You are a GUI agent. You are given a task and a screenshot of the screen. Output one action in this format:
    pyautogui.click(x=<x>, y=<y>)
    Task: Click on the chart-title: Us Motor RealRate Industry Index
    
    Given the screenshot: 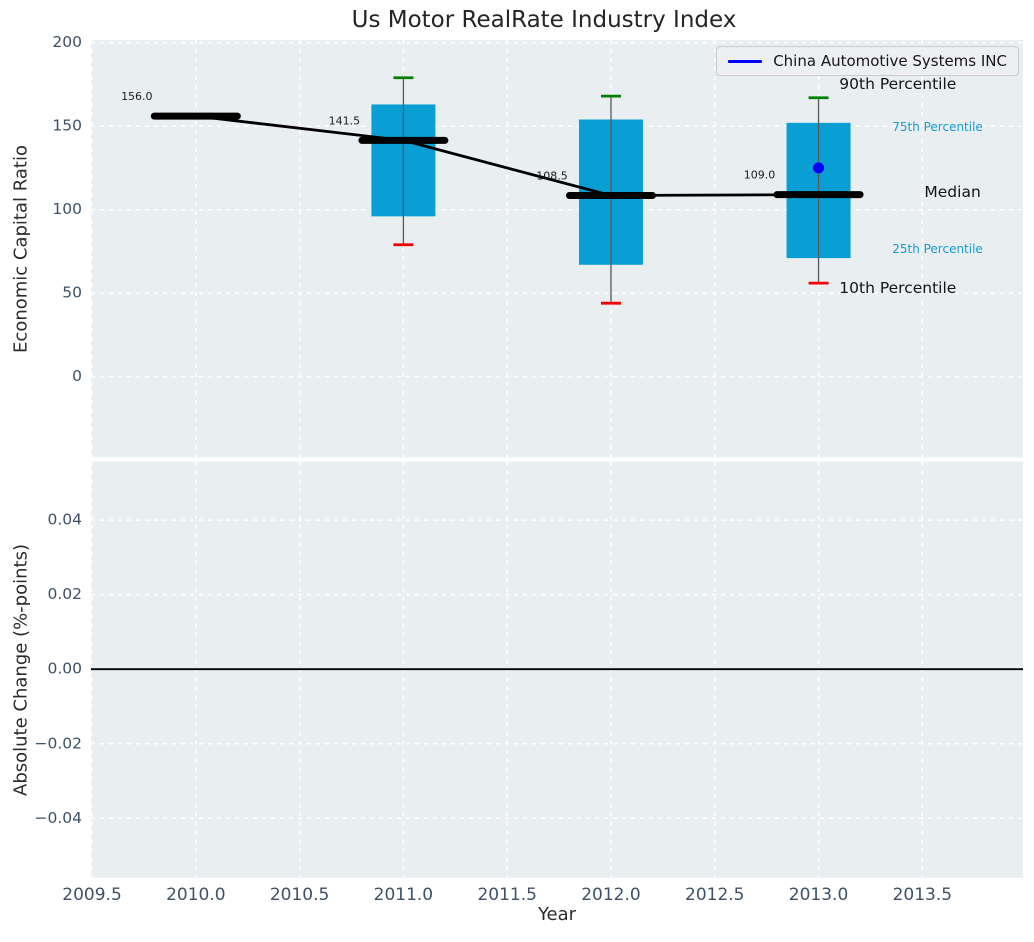 What is the action you would take?
    pyautogui.click(x=544, y=20)
    